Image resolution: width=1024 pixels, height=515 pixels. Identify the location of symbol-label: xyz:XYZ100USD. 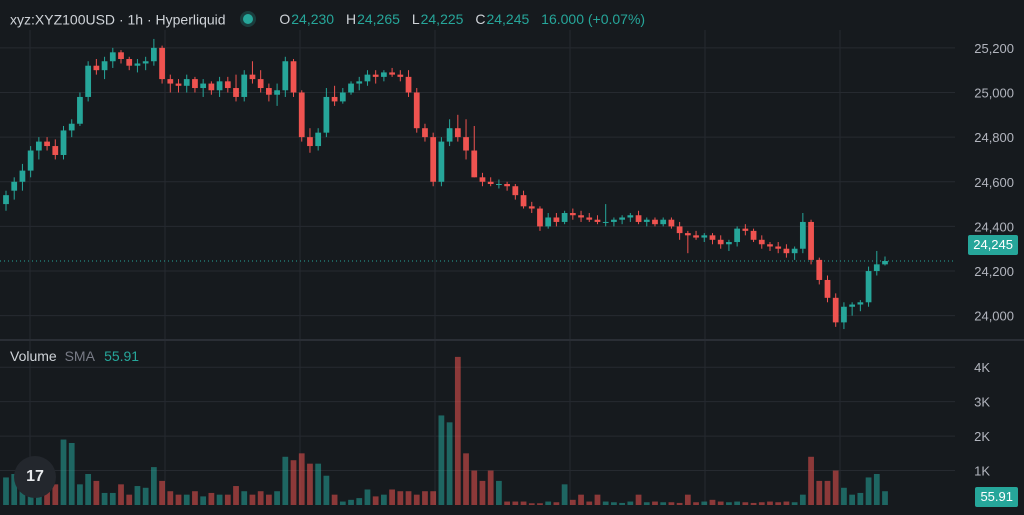
(63, 19).